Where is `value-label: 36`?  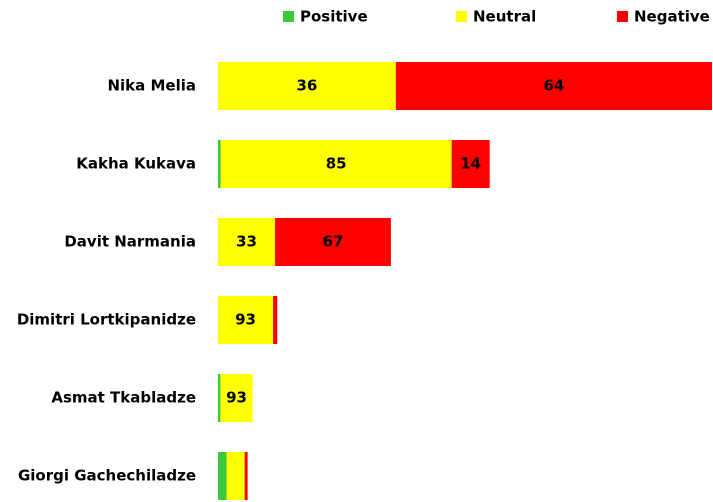 value-label: 36 is located at coordinates (306, 86).